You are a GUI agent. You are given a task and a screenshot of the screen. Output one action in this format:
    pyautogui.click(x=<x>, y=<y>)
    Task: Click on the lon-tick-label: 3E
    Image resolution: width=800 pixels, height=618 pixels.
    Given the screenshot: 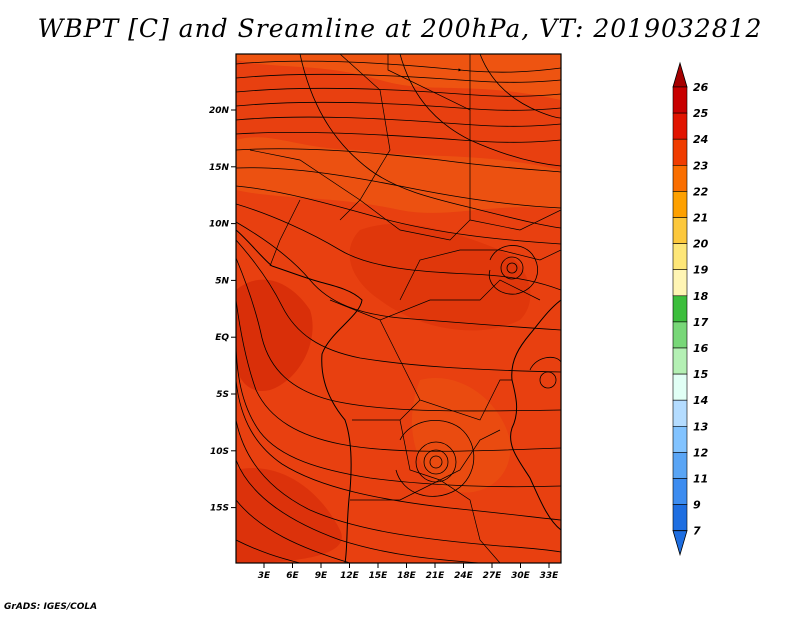 What is the action you would take?
    pyautogui.click(x=264, y=576)
    